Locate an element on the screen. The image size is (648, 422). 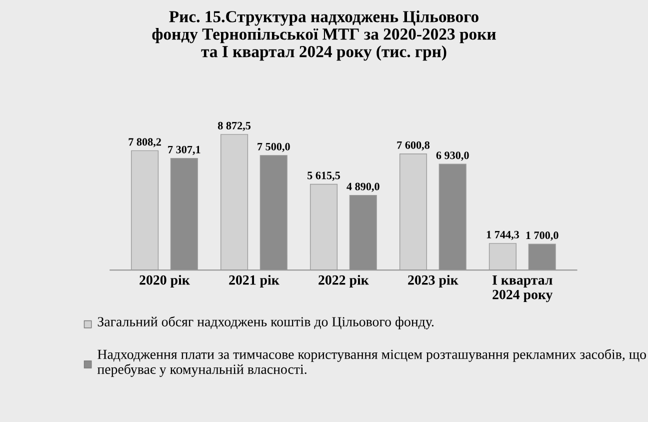
x-tick-label: 2020 рік is located at coordinates (165, 281).